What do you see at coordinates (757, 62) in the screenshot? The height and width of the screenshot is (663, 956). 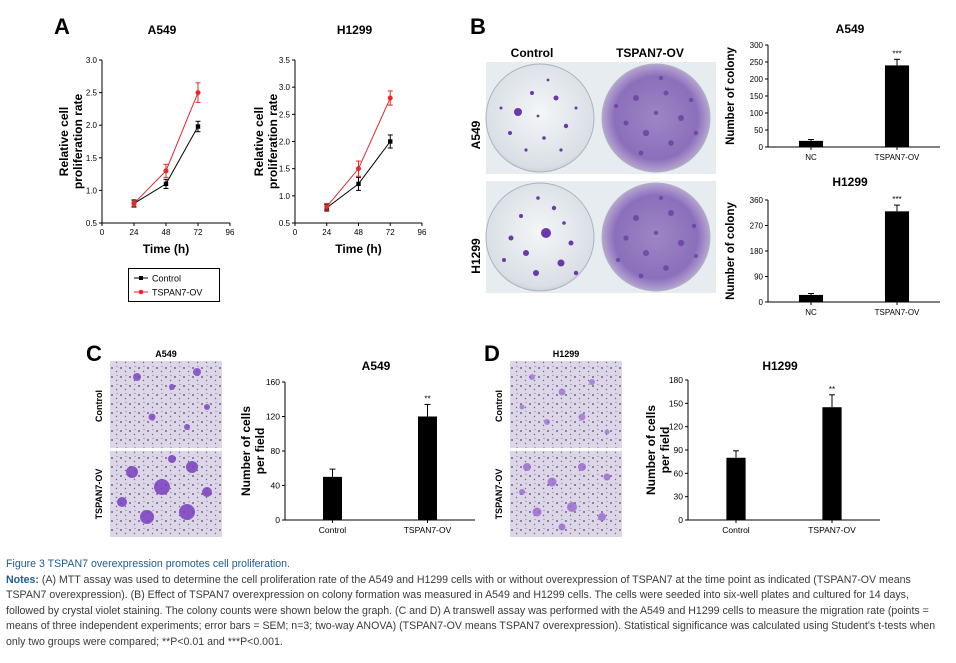 I see `y-tick-label: 250` at bounding box center [757, 62].